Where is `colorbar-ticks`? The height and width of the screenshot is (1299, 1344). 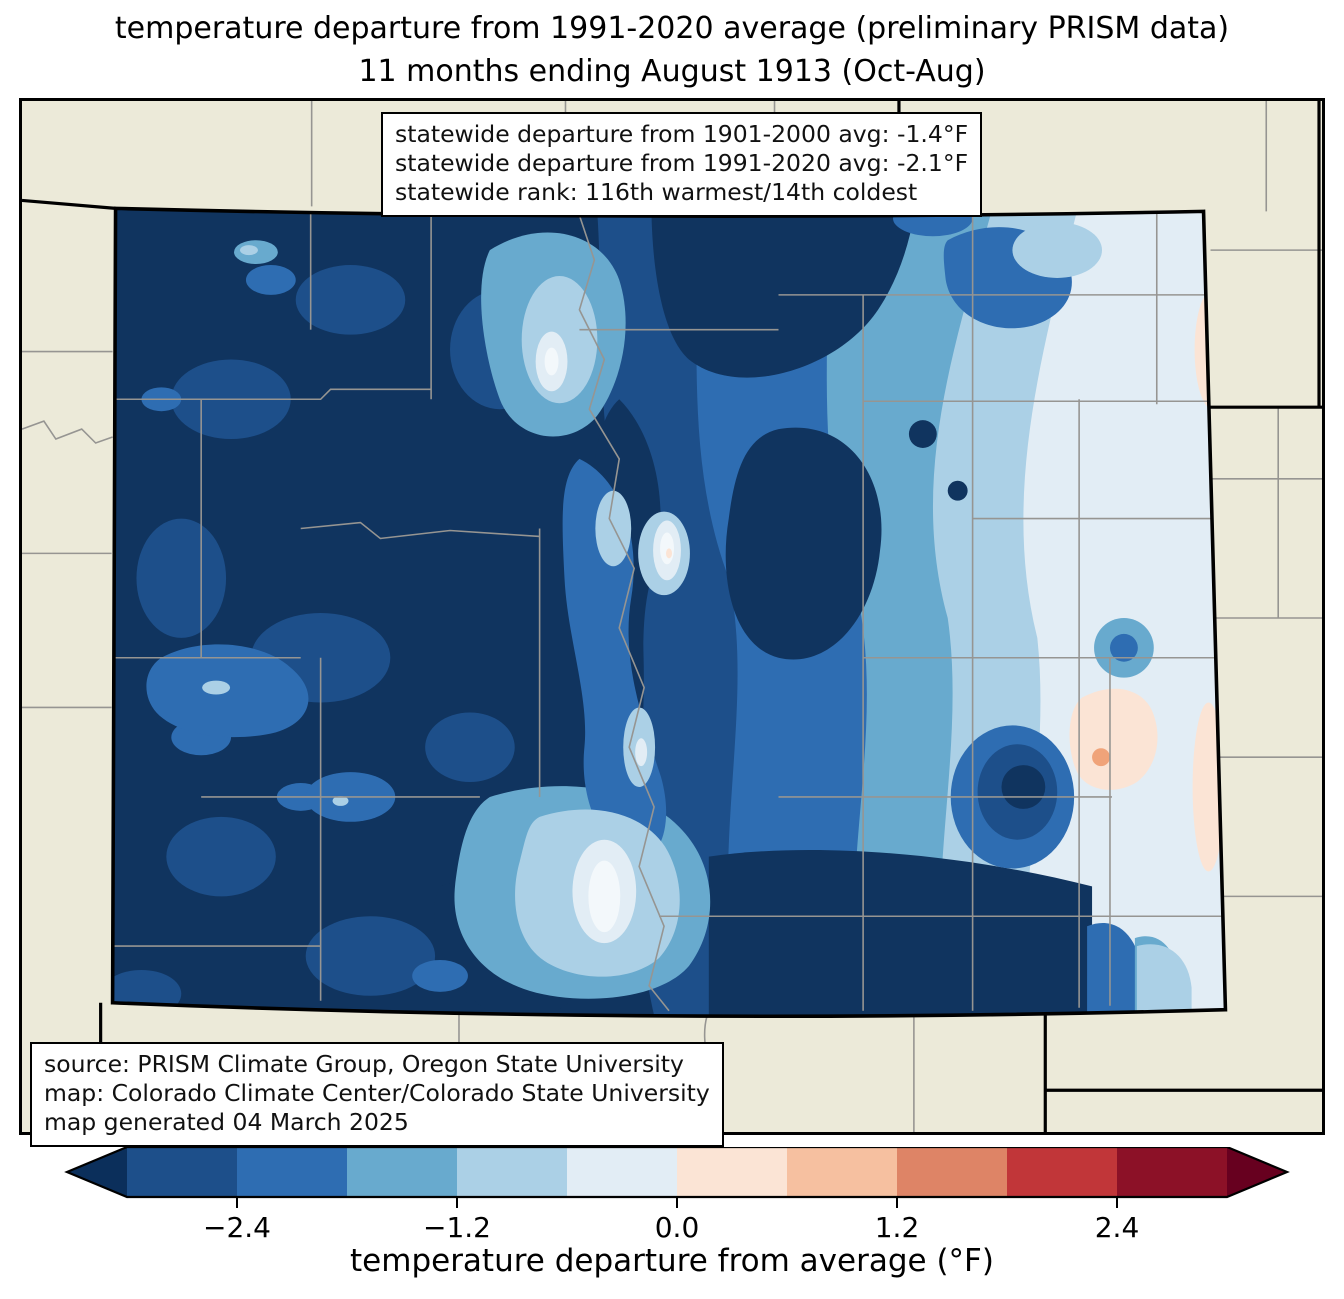 colorbar-ticks is located at coordinates (677, 1202).